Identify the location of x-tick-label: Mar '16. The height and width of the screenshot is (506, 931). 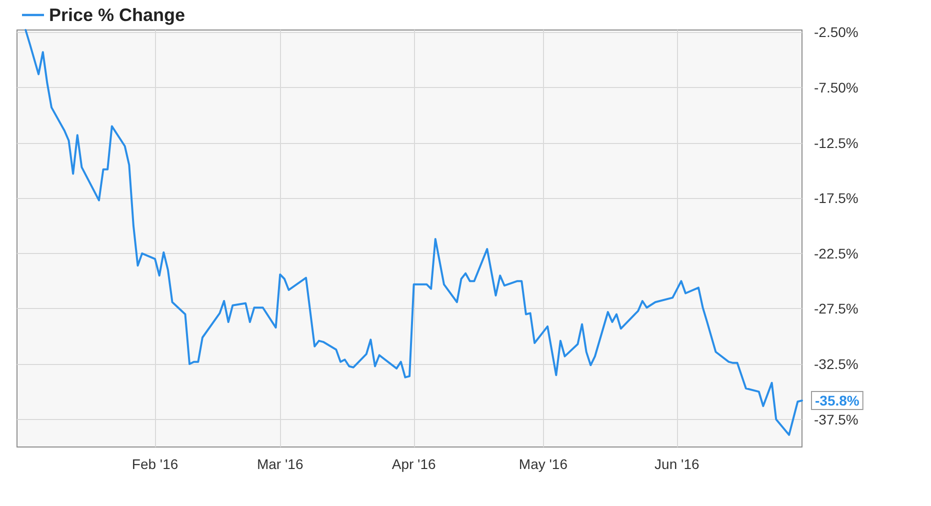
(280, 464).